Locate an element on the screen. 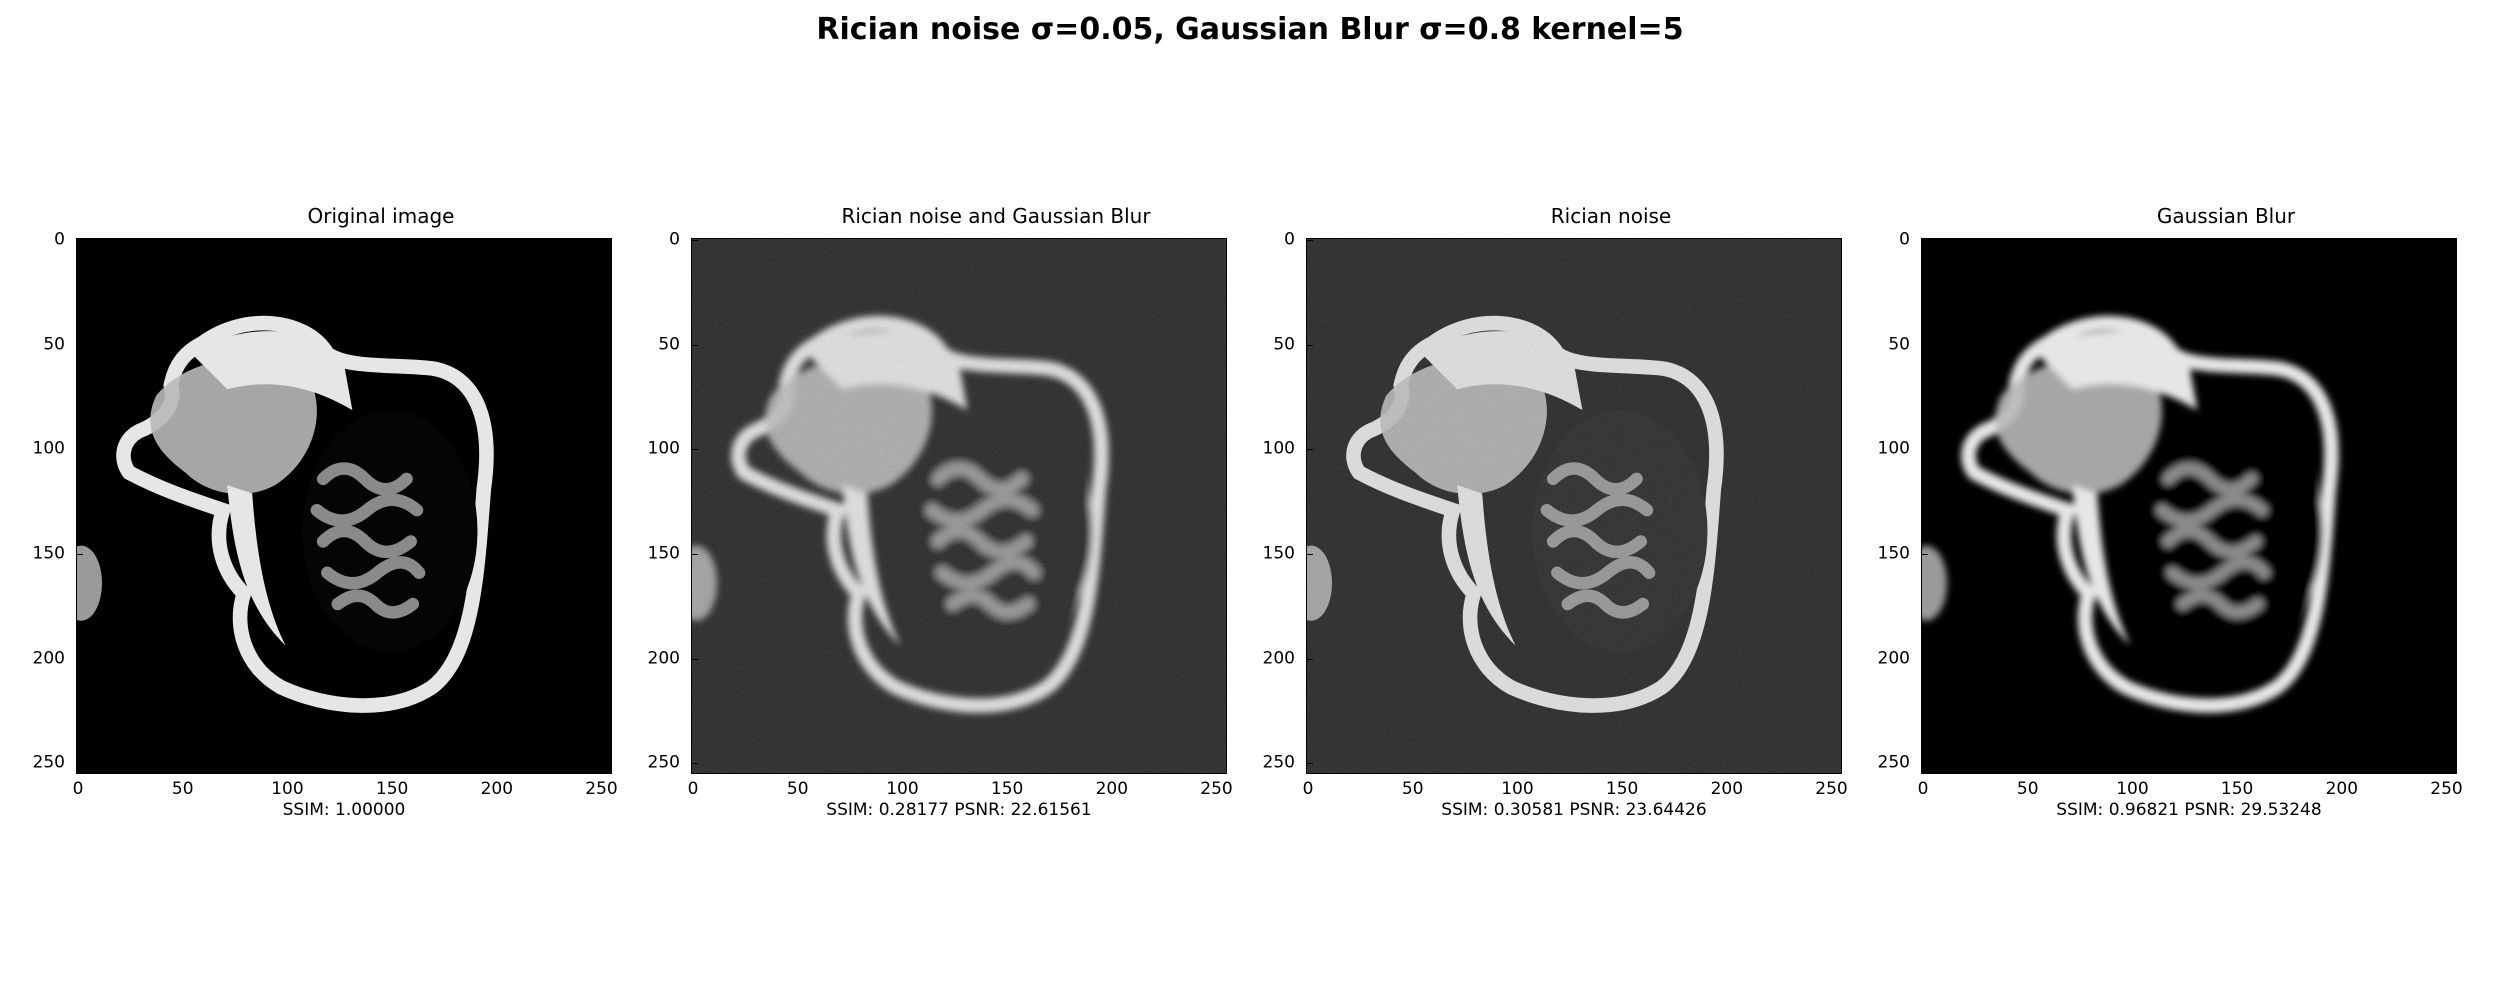 This screenshot has height=1000, width=2500. panel-title: Gaussian Blur is located at coordinates (2226, 216).